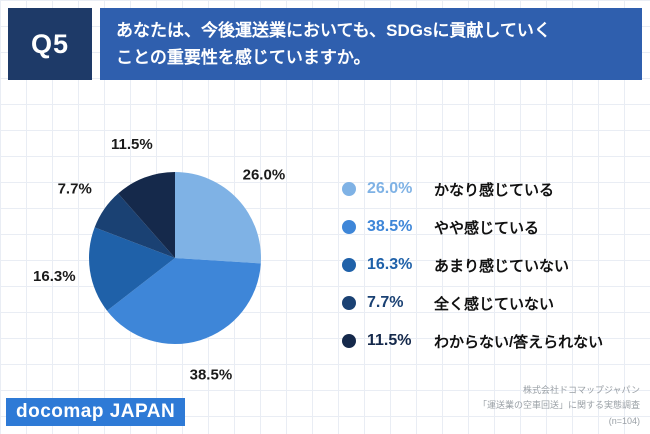  What do you see at coordinates (519, 342) in the screenshot?
I see `legend-label: わからない/答えられない` at bounding box center [519, 342].